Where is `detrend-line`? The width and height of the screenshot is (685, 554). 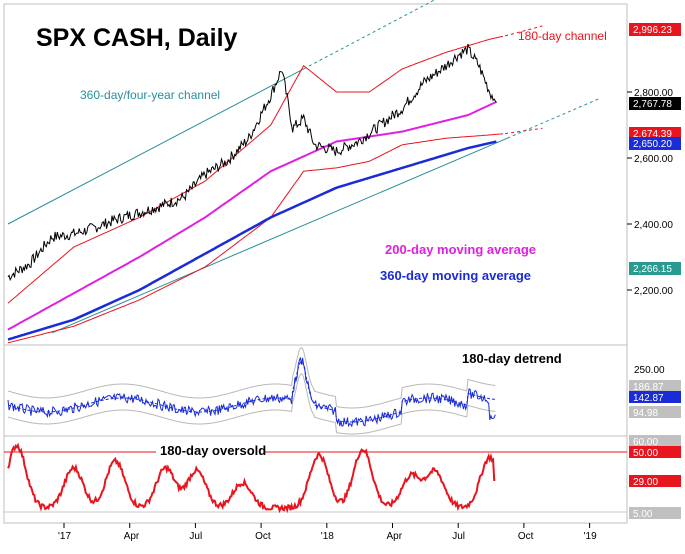
detrend-line is located at coordinates (251, 392).